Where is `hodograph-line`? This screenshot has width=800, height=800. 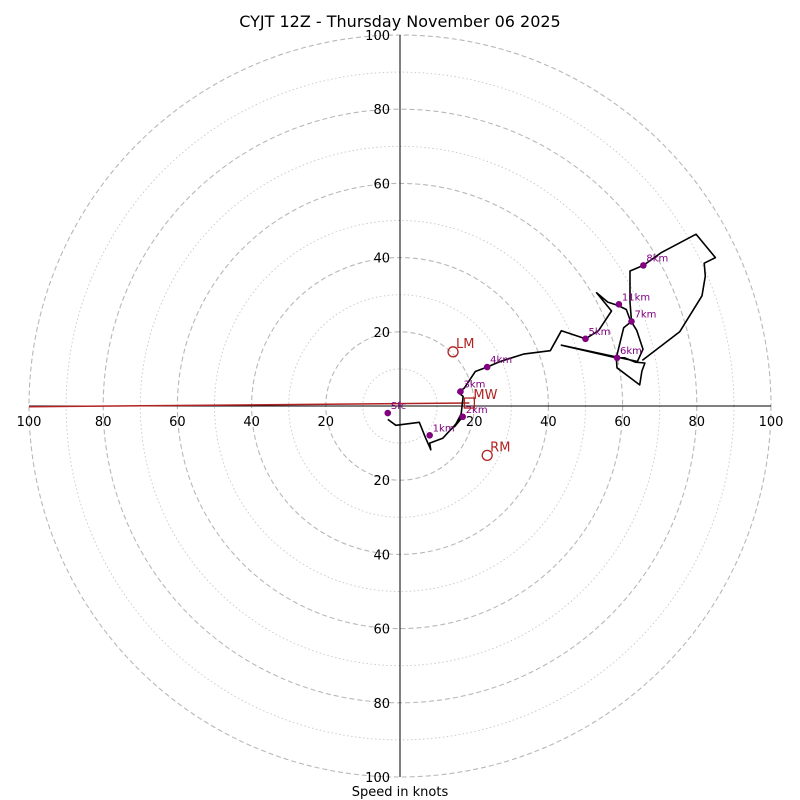 hodograph-line is located at coordinates (552, 342).